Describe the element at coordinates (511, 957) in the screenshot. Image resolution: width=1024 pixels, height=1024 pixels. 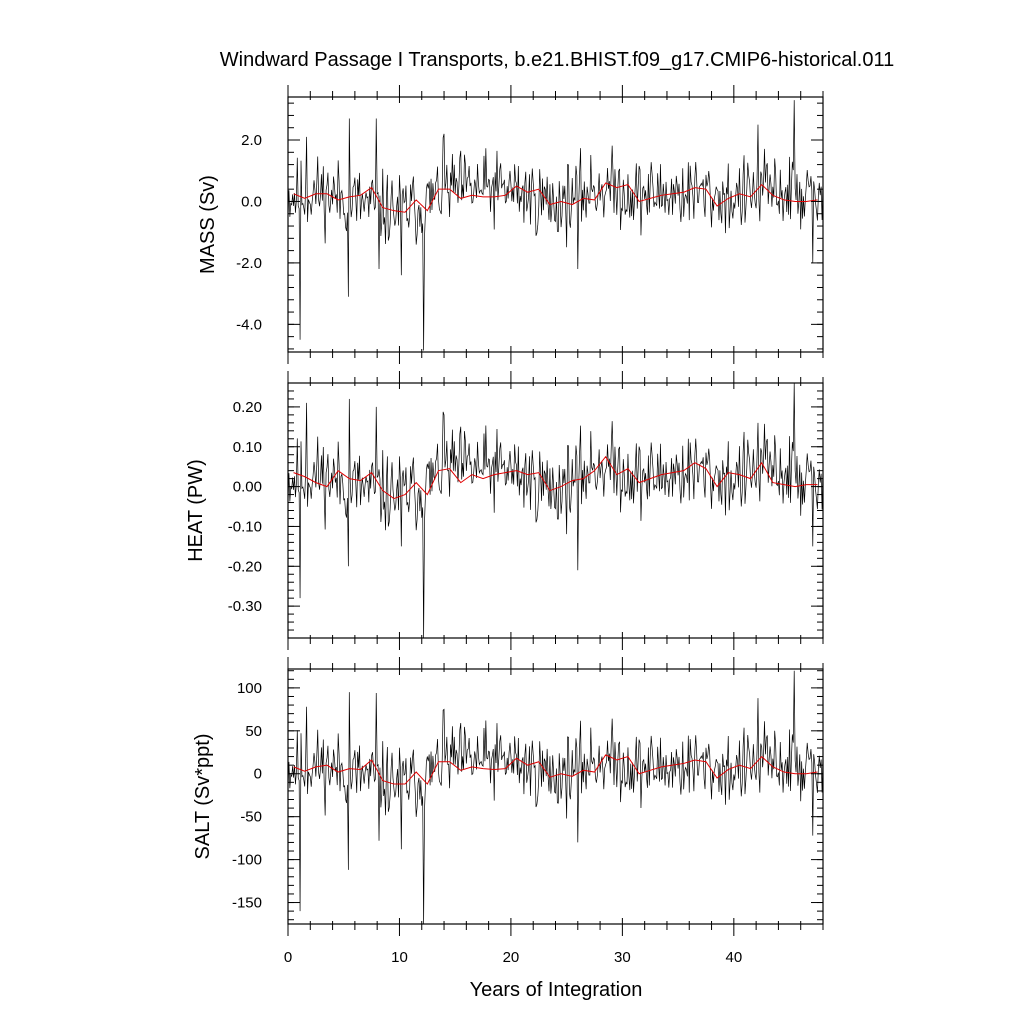
I see `x-tick-label: 20` at that location.